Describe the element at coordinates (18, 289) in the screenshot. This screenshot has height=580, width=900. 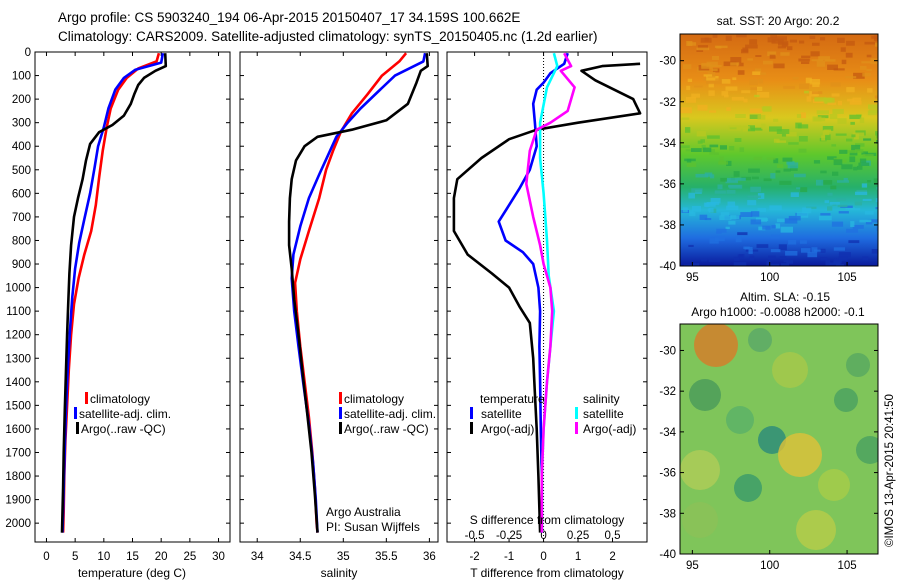
I see `y-tick-label: 1000` at that location.